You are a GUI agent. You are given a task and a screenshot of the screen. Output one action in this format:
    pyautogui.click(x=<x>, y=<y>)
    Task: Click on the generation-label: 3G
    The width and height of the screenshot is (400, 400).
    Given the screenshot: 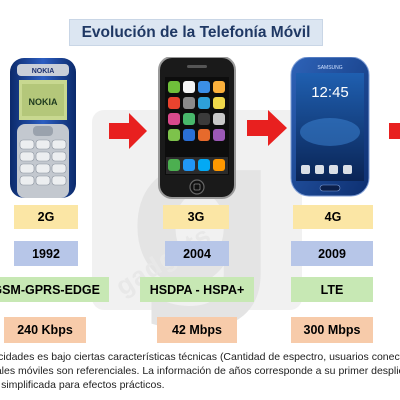 What is the action you would take?
    pyautogui.click(x=196, y=217)
    